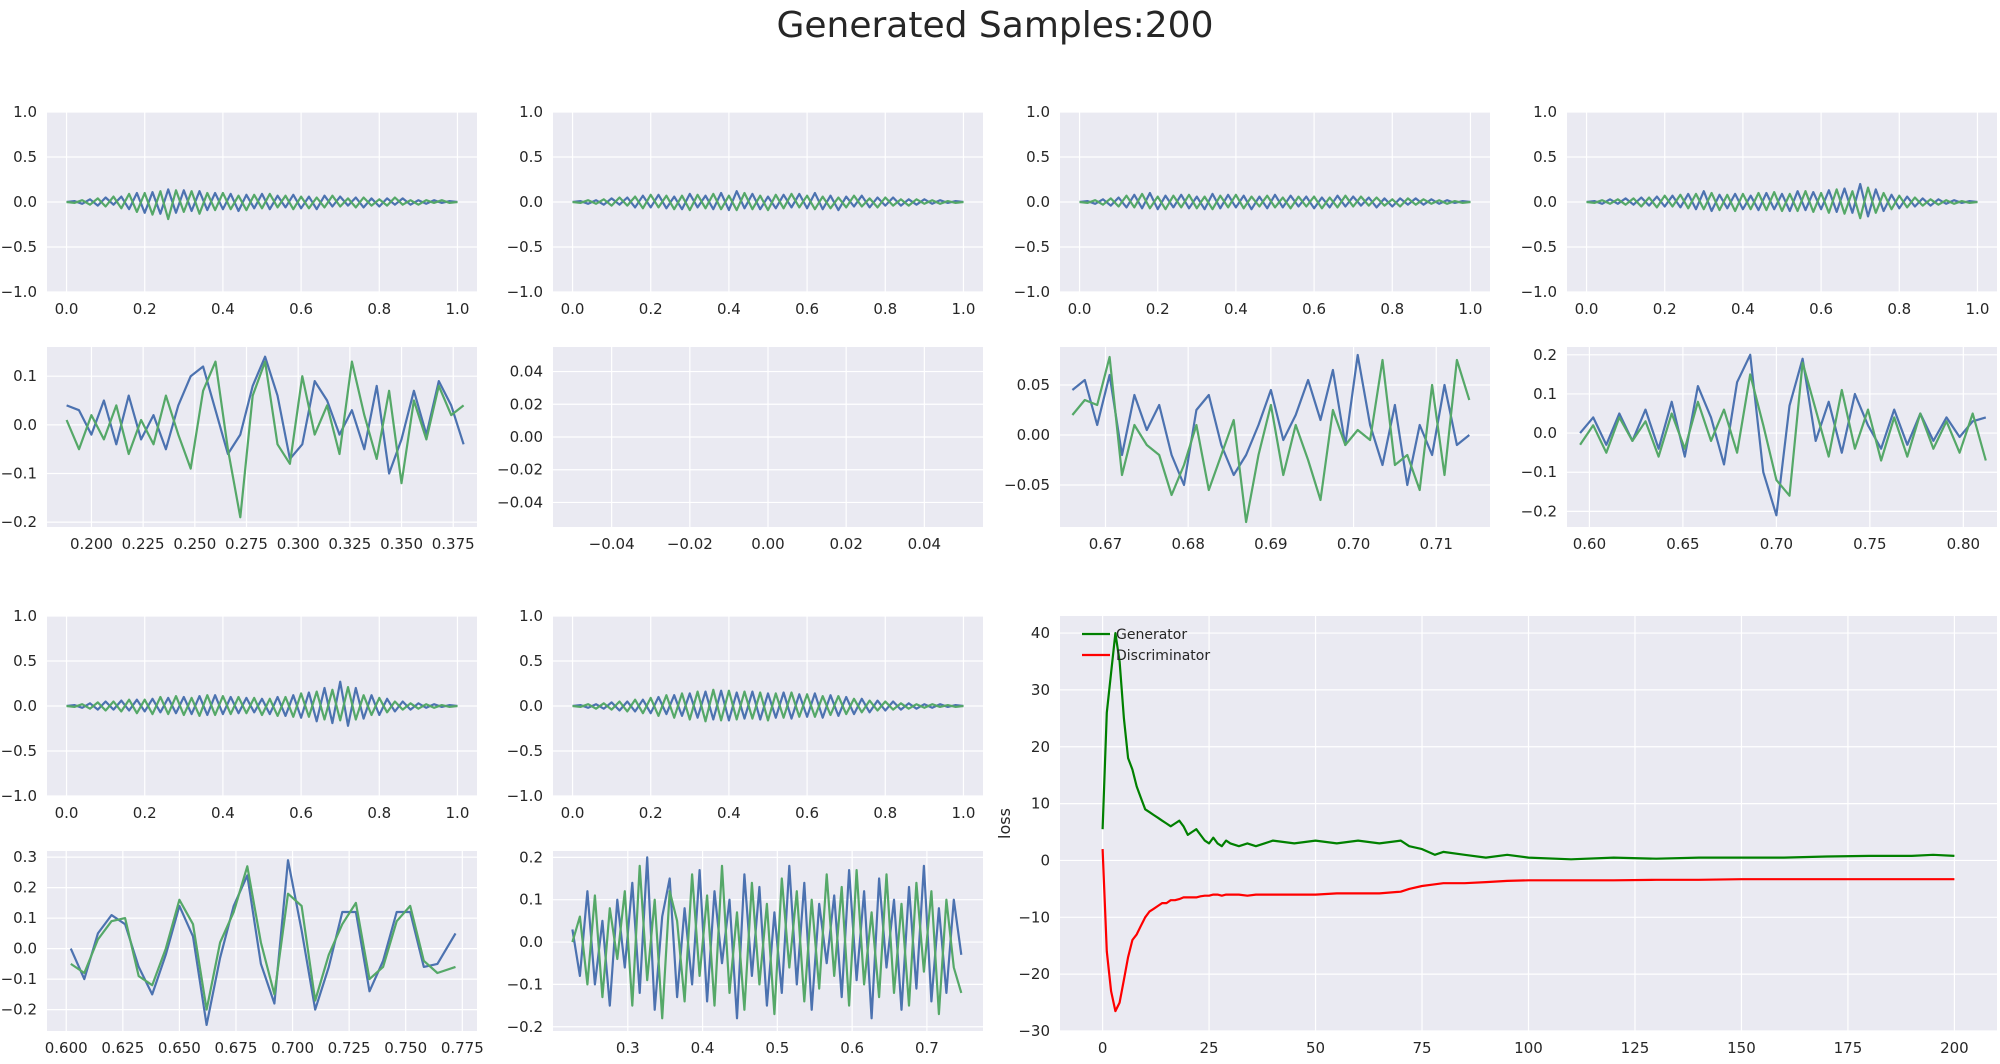  Describe the element at coordinates (526, 404) in the screenshot. I see `y-tick-label: 0.02` at that location.